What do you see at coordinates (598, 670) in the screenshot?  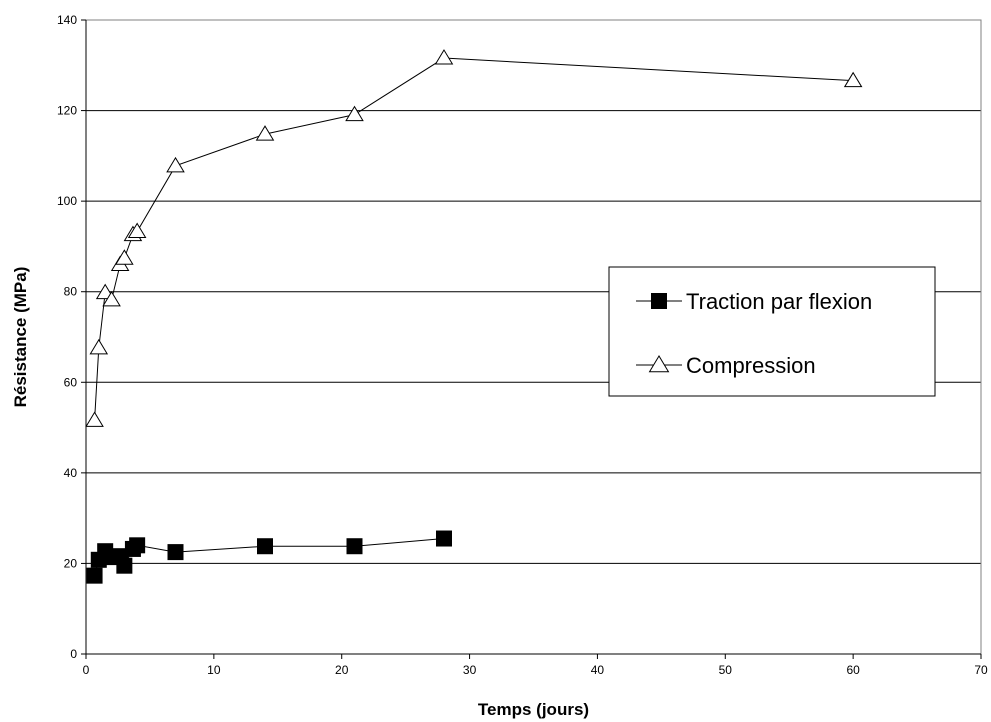 I see `x-tick-label: 40` at bounding box center [598, 670].